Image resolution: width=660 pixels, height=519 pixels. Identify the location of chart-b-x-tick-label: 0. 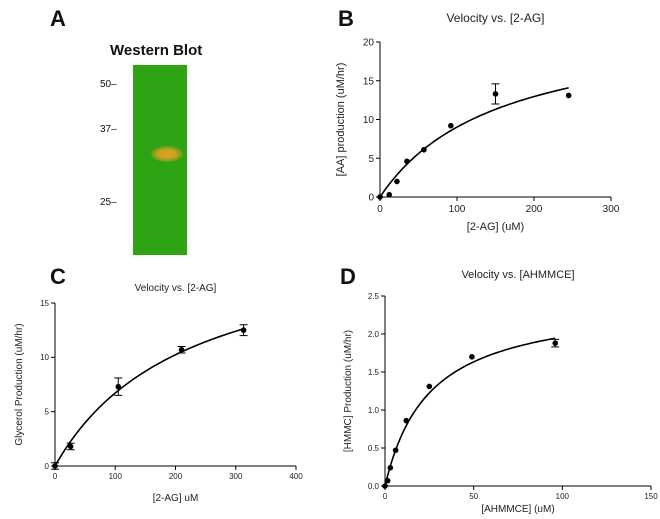
(380, 209).